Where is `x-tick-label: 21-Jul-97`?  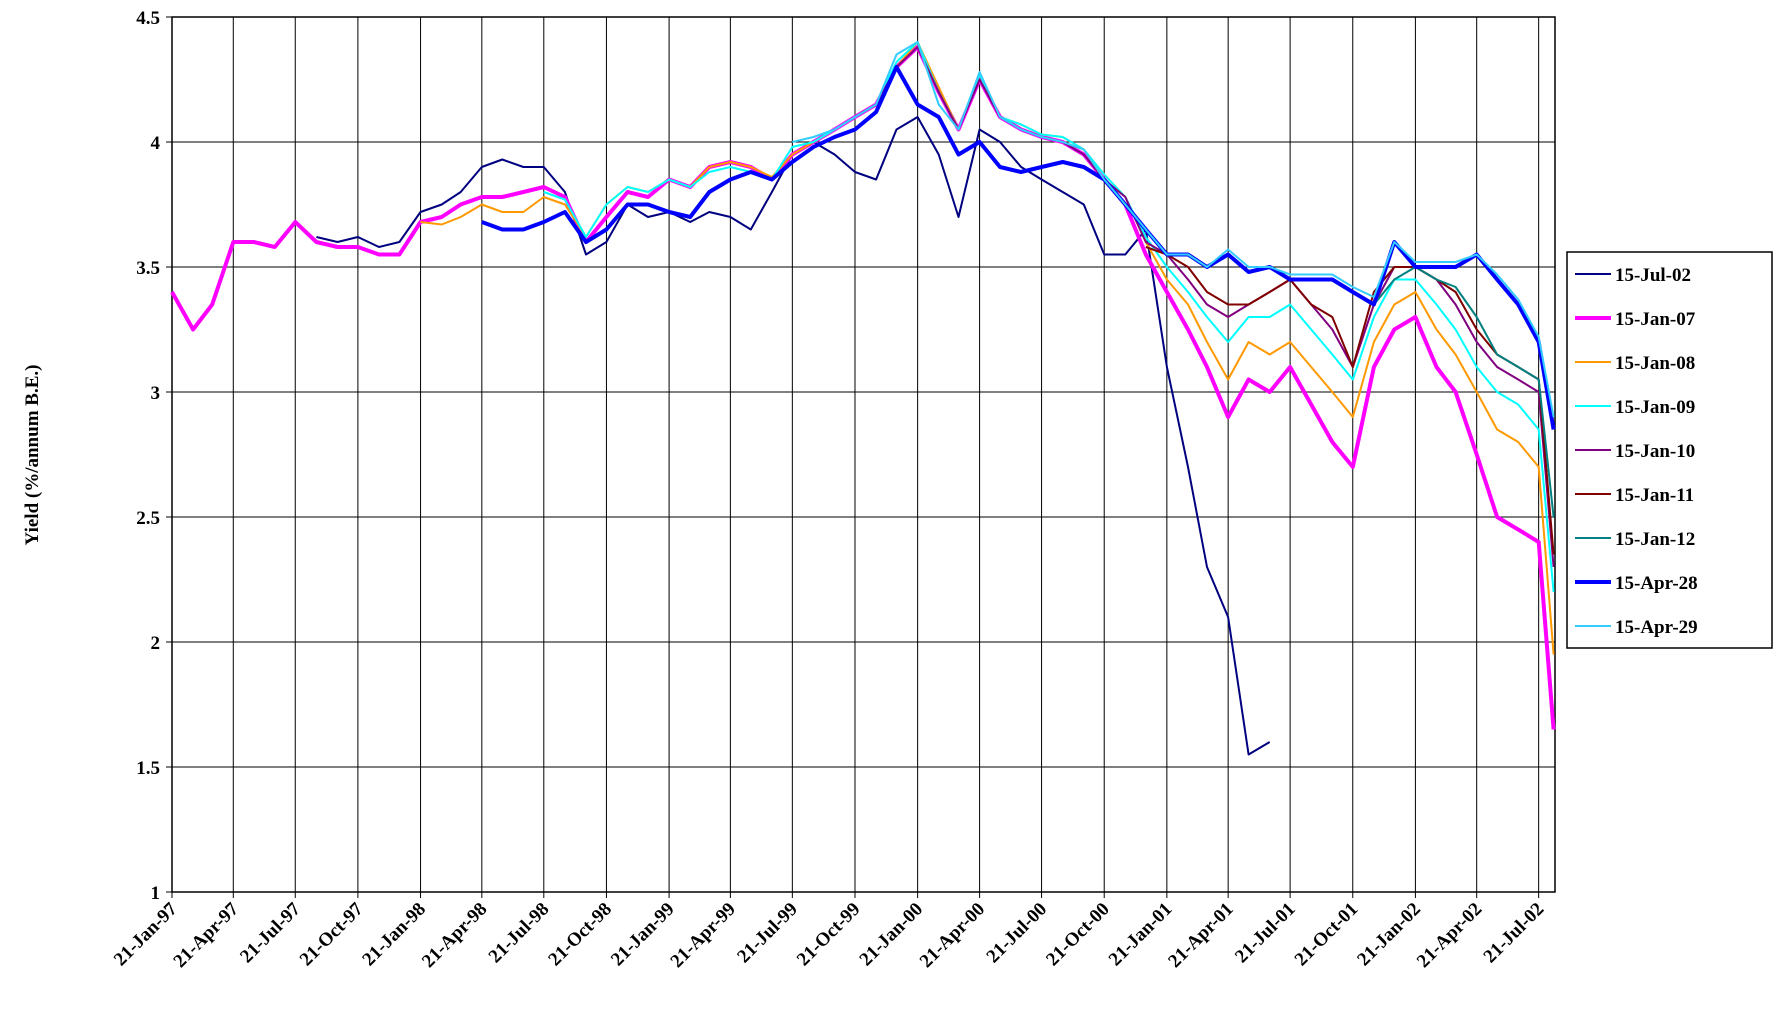 x-tick-label: 21-Jul-97 is located at coordinates (270, 932).